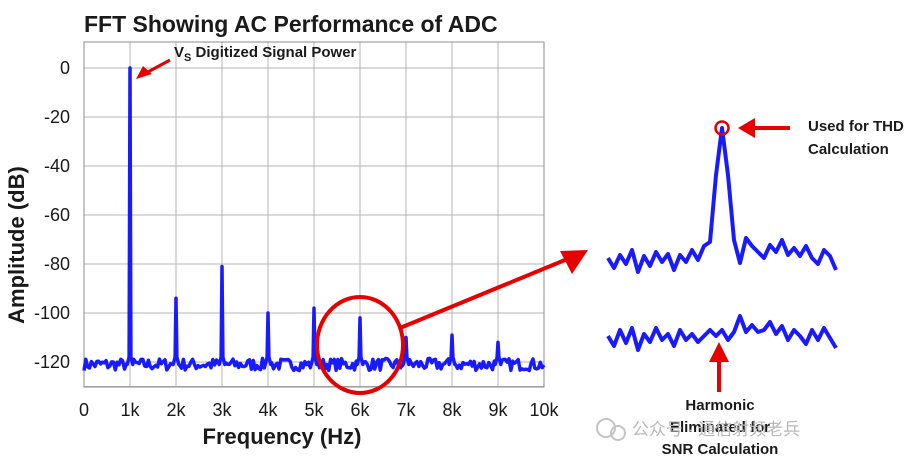 The width and height of the screenshot is (924, 466). Describe the element at coordinates (52, 313) in the screenshot. I see `y-tick-label: -100` at that location.